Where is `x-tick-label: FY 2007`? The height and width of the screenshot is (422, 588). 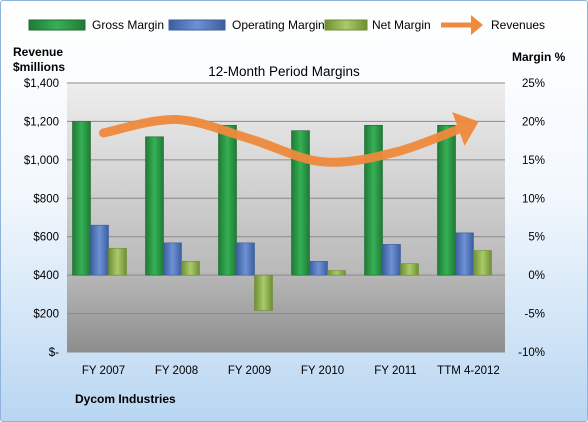
x-tick-label: FY 2007 is located at coordinates (103, 371).